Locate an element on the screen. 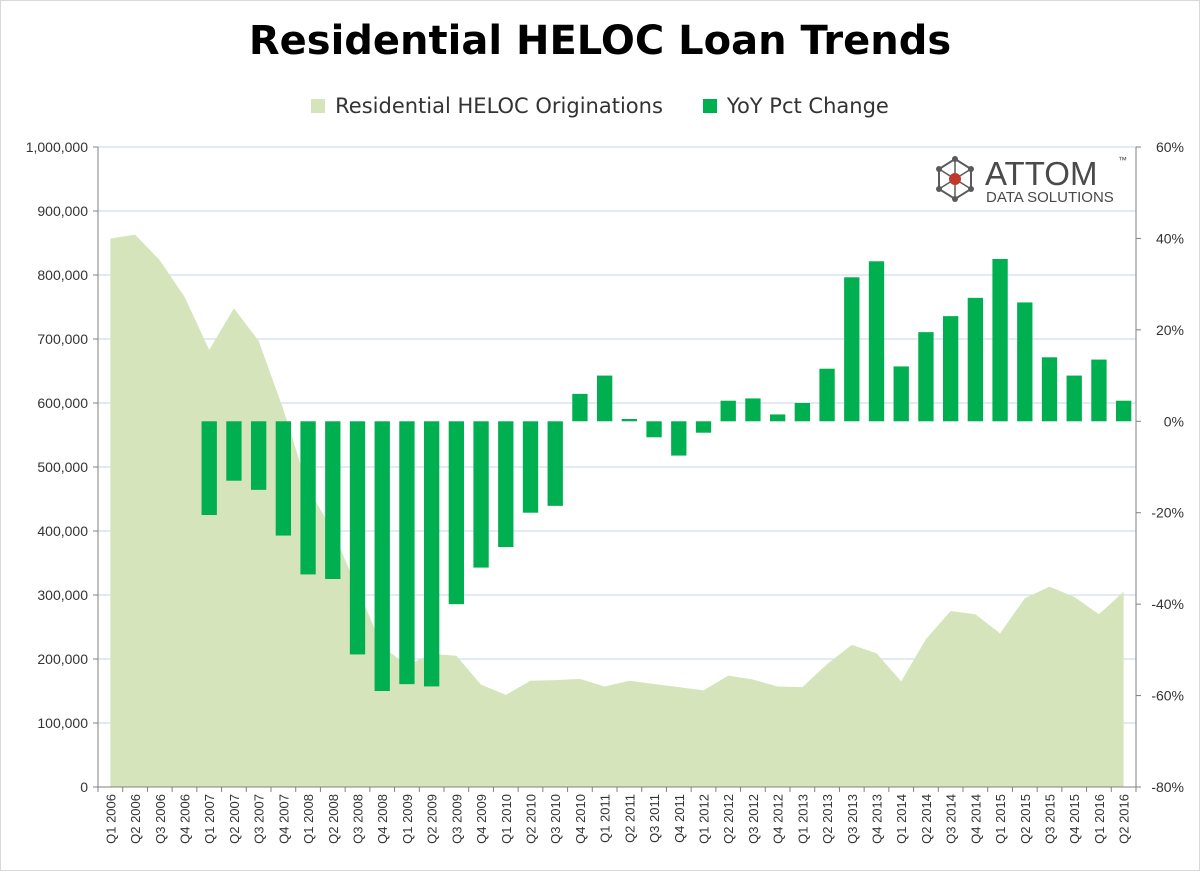  x-tick-label: Q1 2014 is located at coordinates (901, 819).